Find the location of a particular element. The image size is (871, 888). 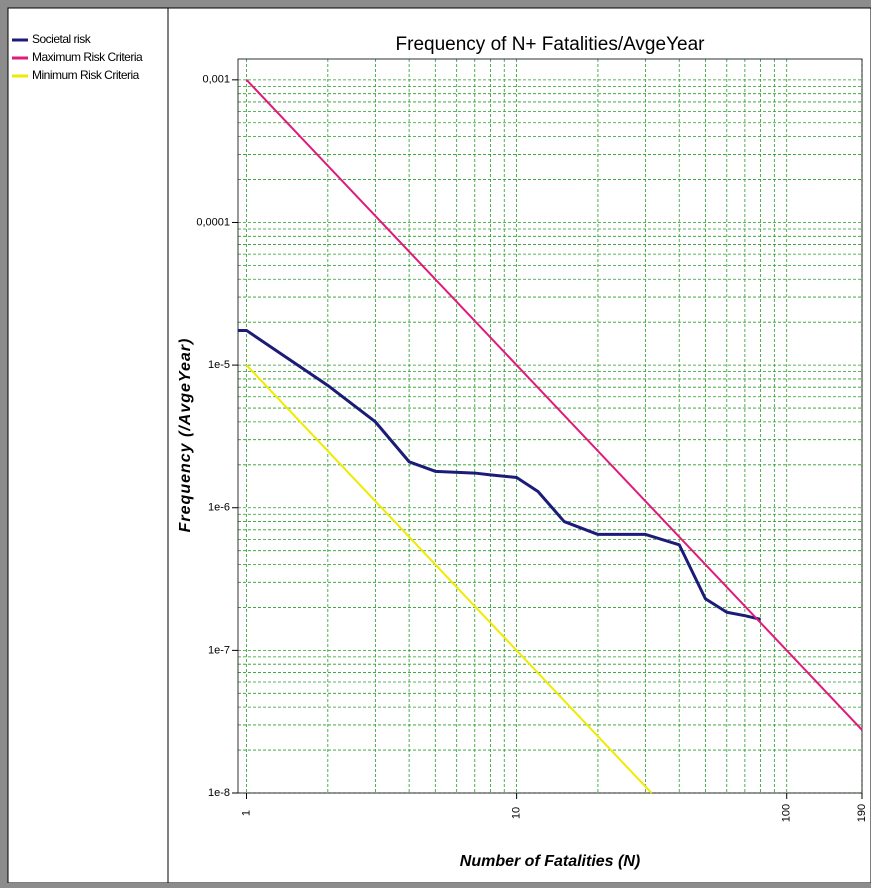

y-tick-label: 1e-8 is located at coordinates (219, 793).